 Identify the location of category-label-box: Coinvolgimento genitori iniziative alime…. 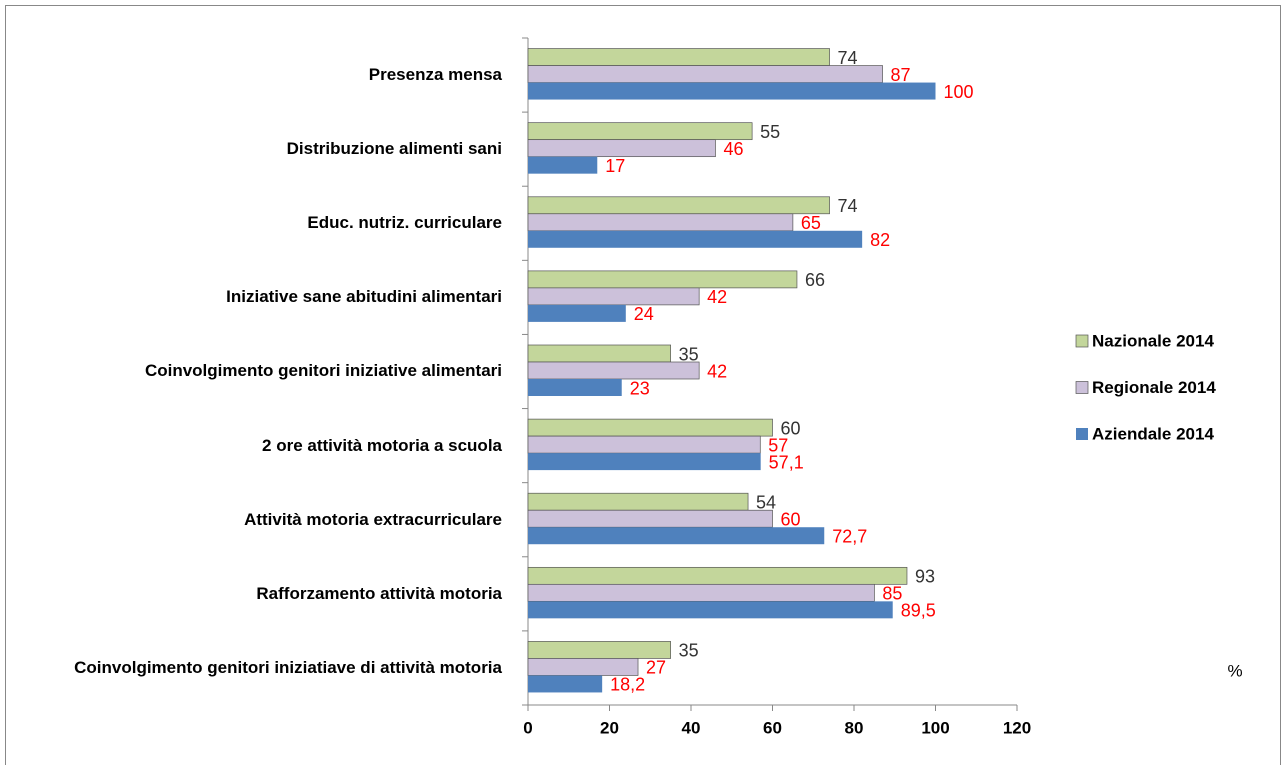
(256, 371).